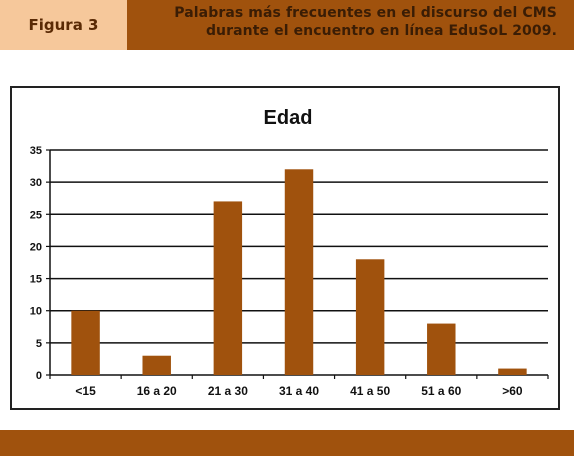 This screenshot has height=456, width=574. What do you see at coordinates (39, 376) in the screenshot?
I see `y-tick-label: 0` at bounding box center [39, 376].